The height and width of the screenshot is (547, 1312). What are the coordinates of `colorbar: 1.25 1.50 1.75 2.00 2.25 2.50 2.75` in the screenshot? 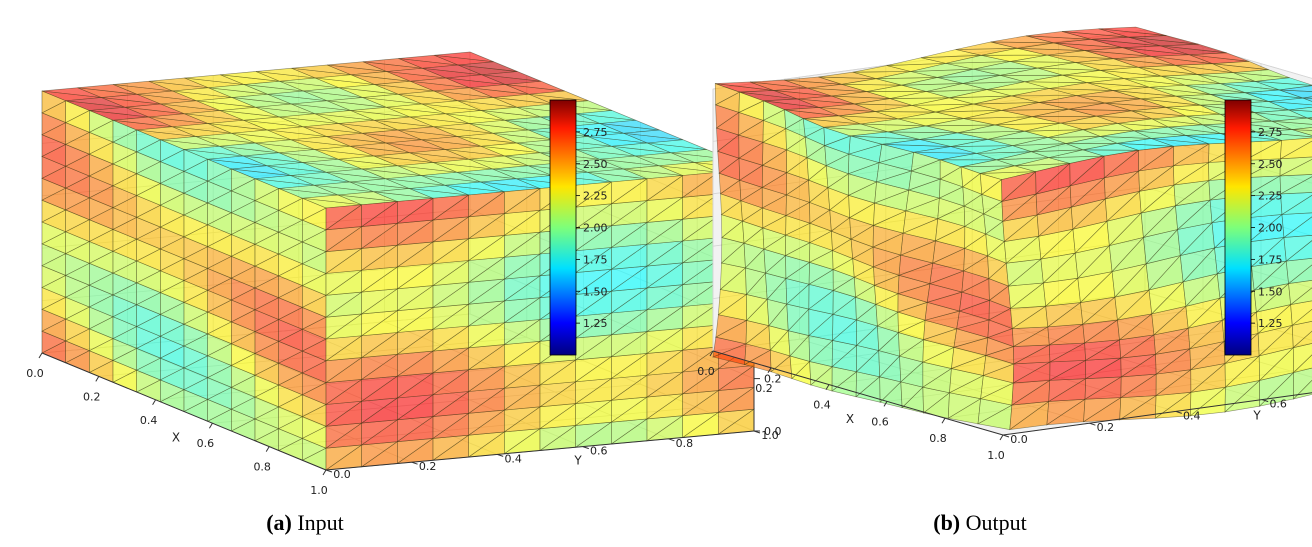 It's located at (1253, 227).